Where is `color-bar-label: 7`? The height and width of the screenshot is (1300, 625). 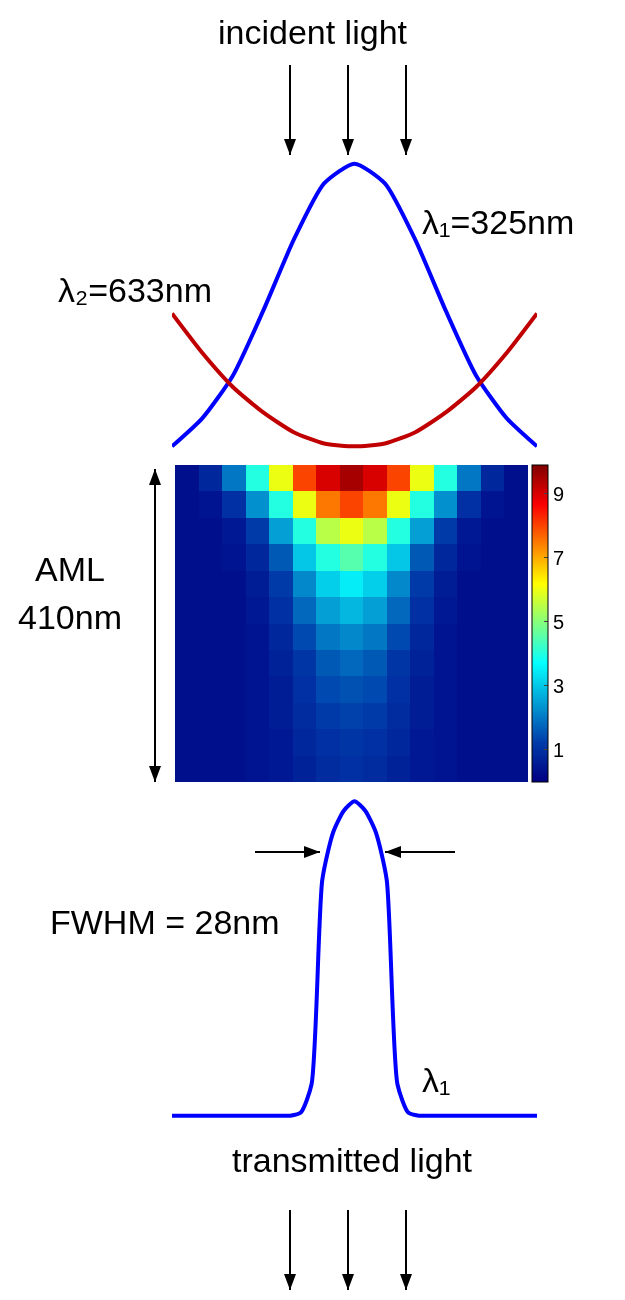 color-bar-label: 7 is located at coordinates (559, 557).